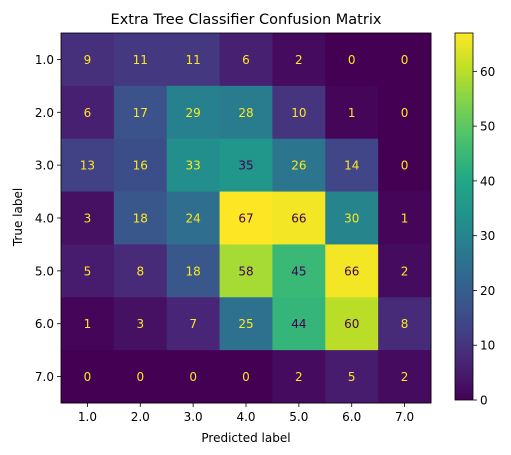  I want to click on colorbar-tick-label: 40, so click(487, 181).